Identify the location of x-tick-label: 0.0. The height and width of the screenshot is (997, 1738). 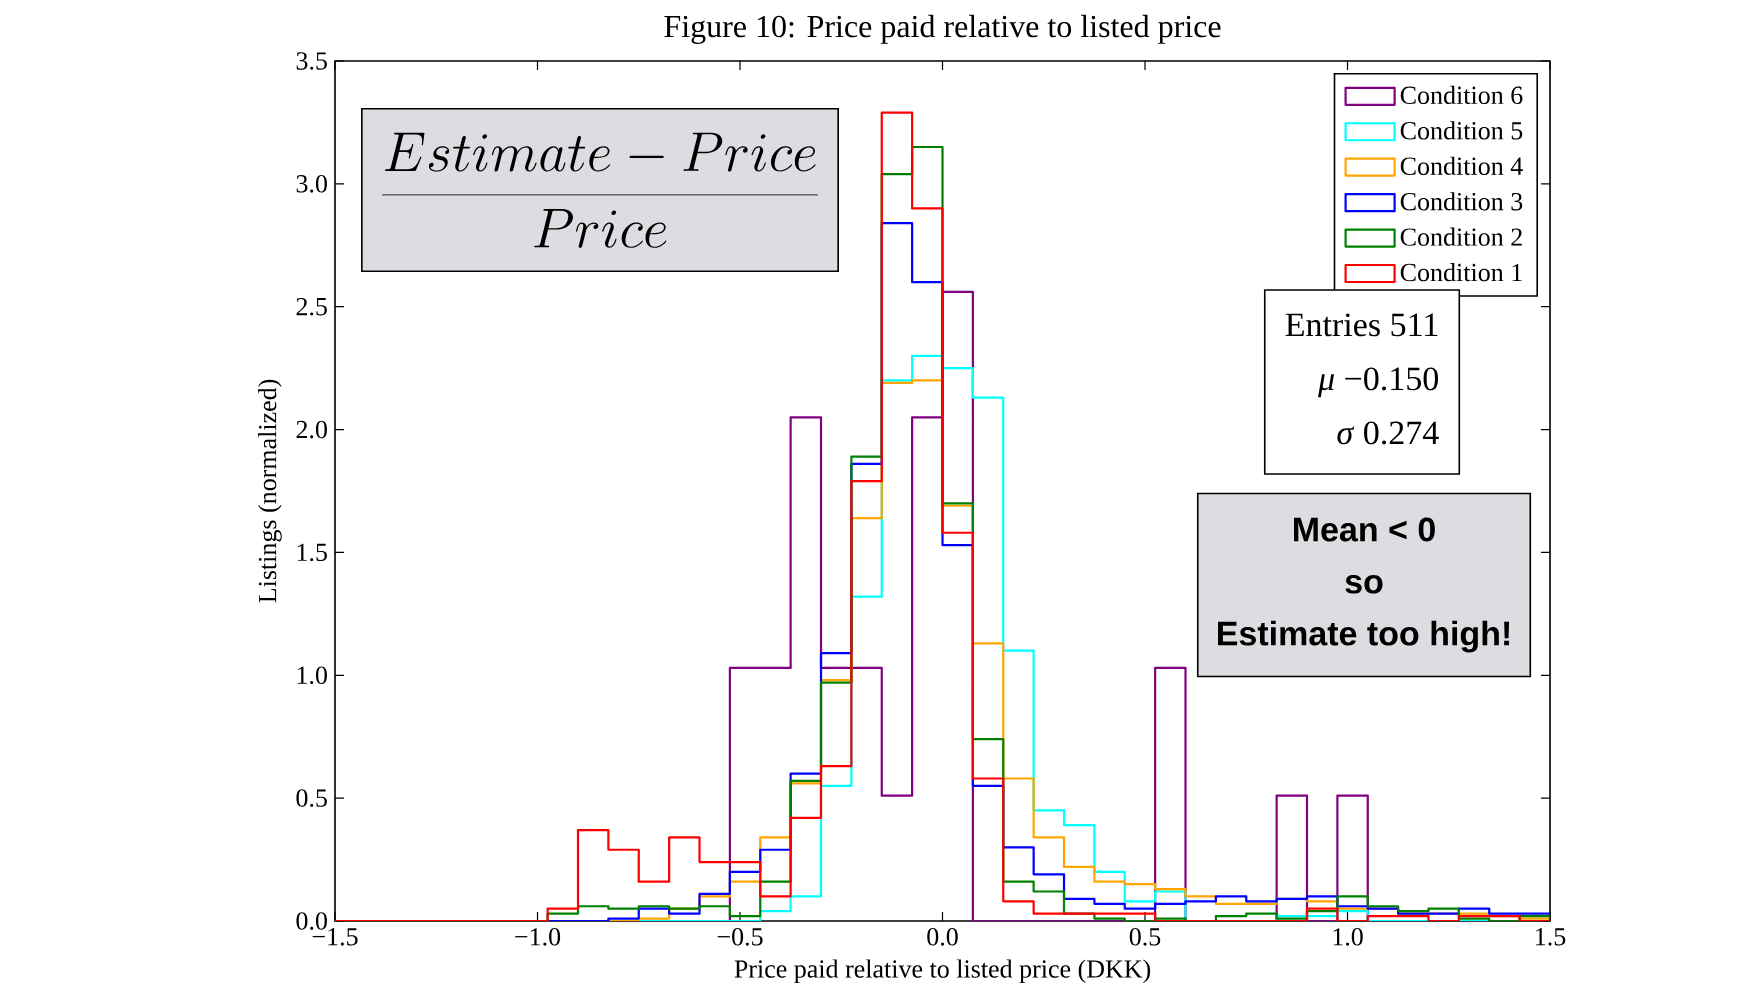
(942, 937).